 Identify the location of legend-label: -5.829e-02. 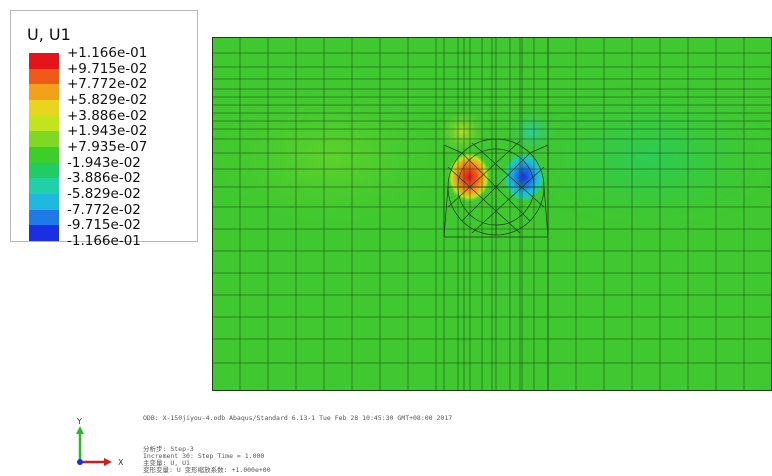
(104, 194).